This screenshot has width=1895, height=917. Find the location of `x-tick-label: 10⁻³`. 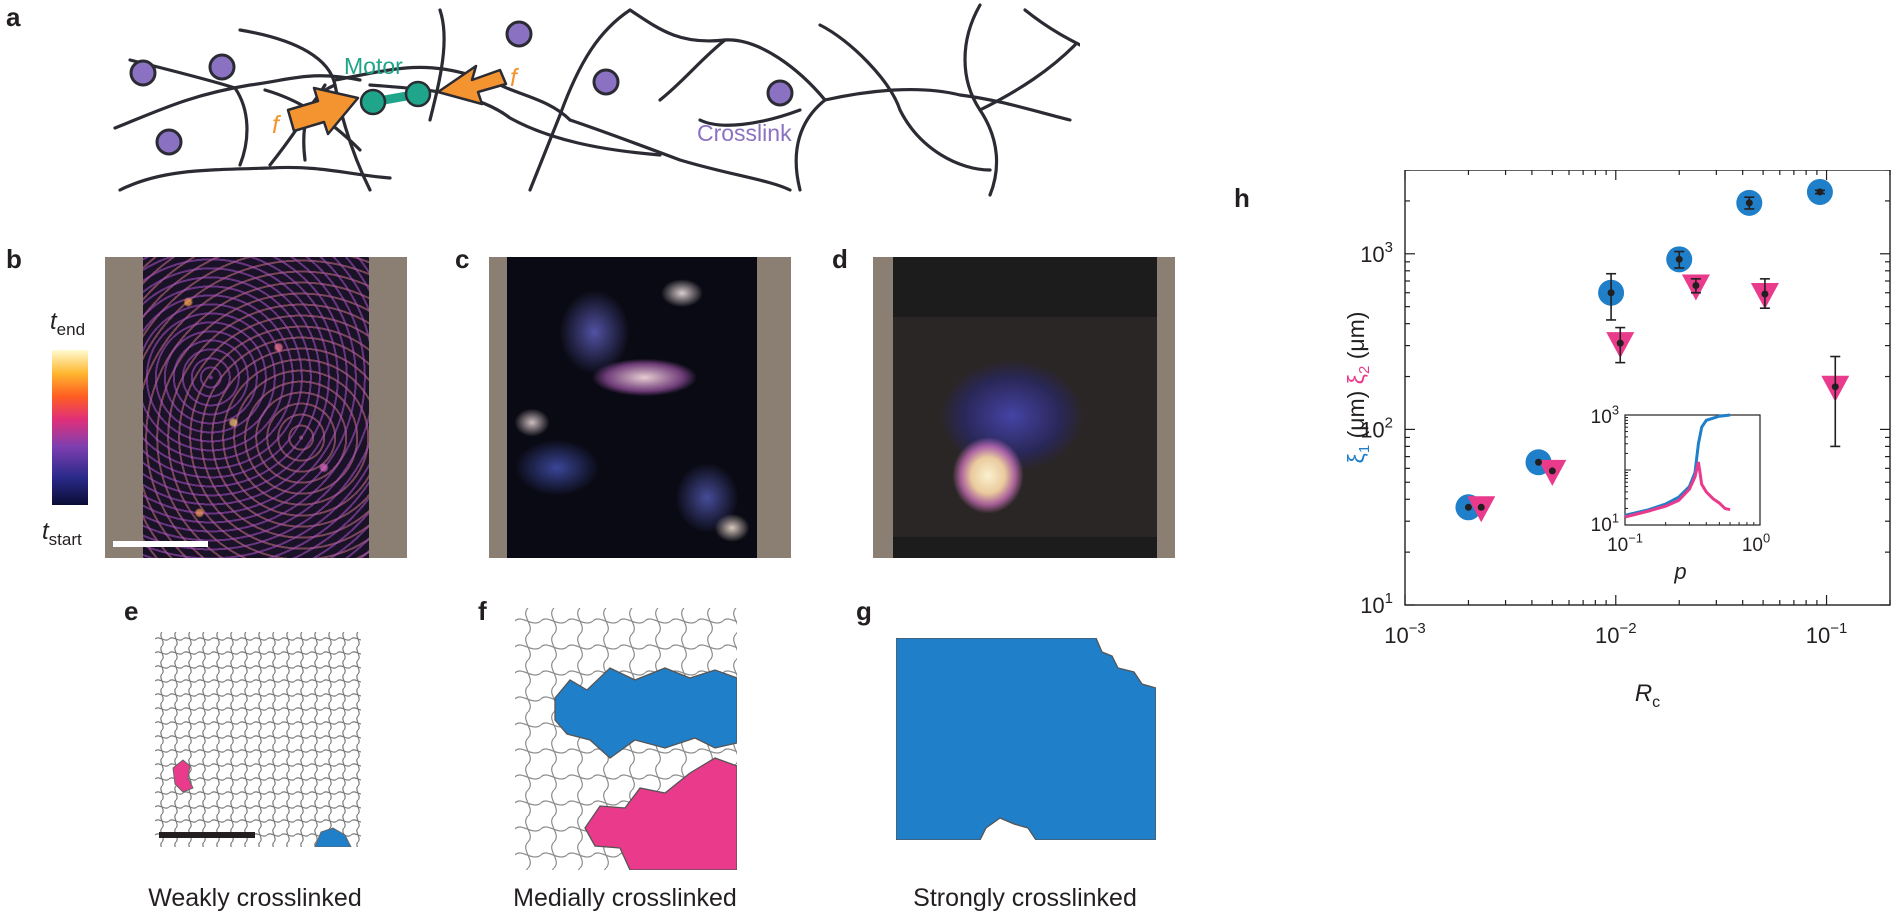

x-tick-label: 10⁻³ is located at coordinates (1405, 634).